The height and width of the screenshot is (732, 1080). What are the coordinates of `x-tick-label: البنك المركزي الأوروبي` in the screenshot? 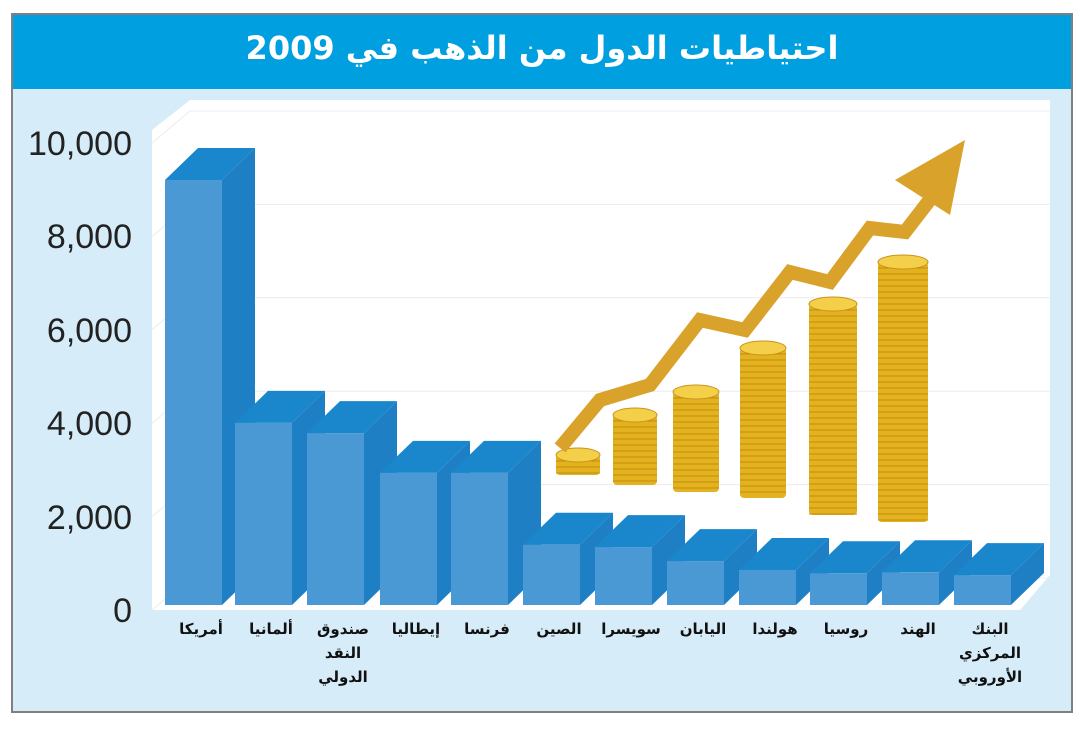 It's located at (990, 653).